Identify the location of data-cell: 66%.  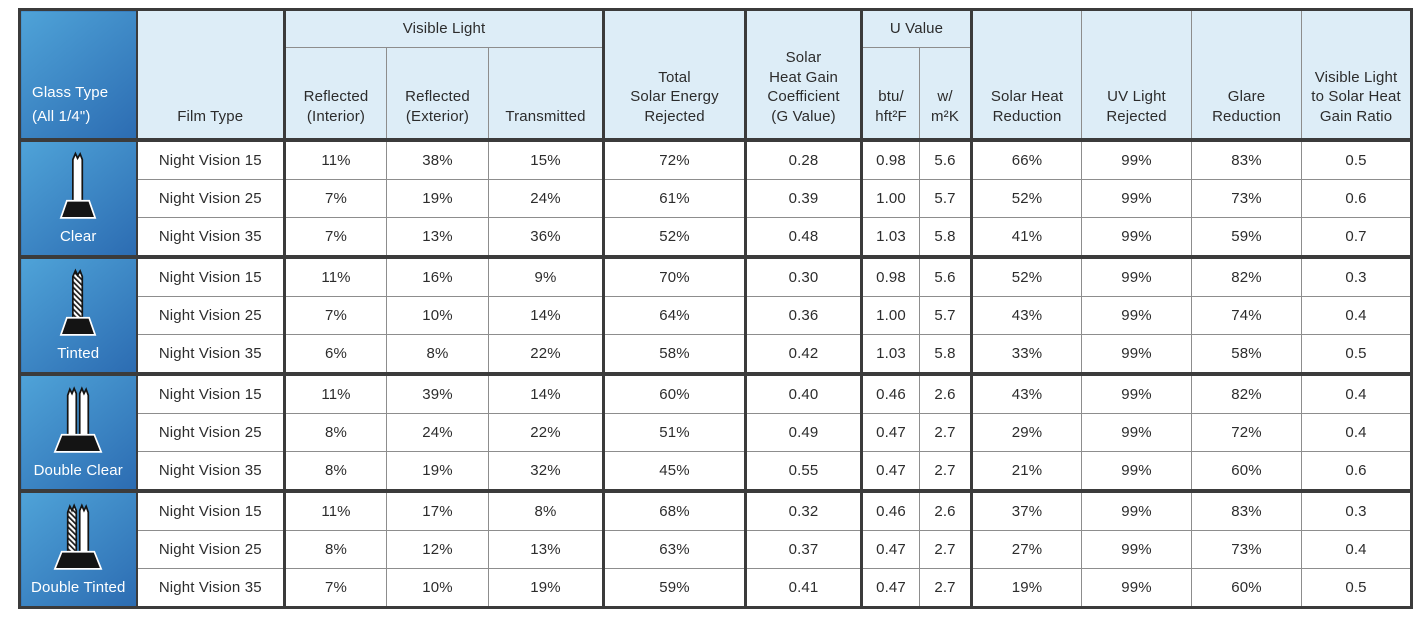
(1026, 159).